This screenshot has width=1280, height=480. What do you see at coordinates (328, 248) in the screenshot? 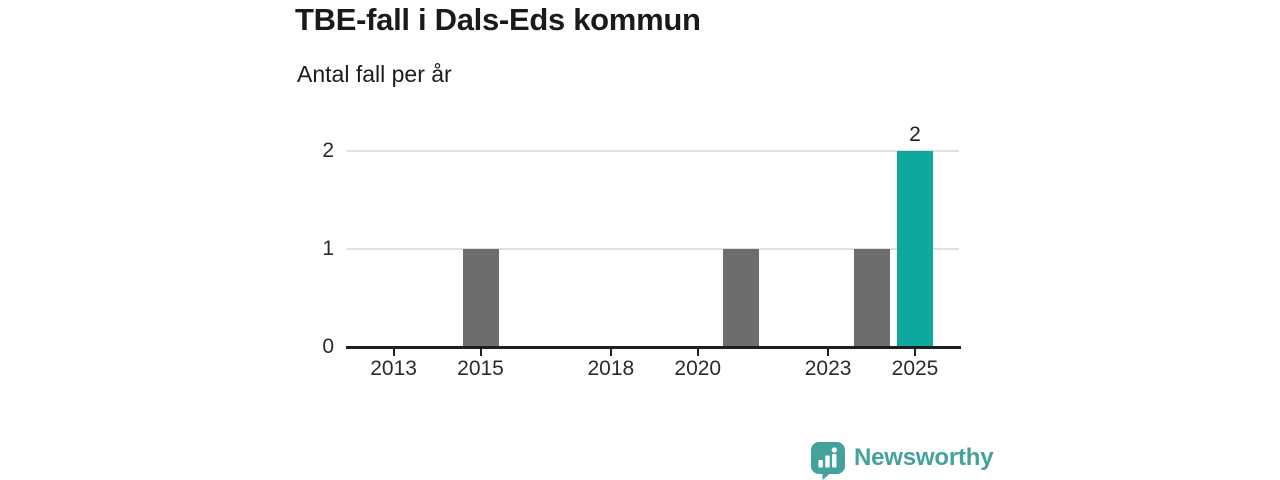
I see `y-tick-label-1: 1` at bounding box center [328, 248].